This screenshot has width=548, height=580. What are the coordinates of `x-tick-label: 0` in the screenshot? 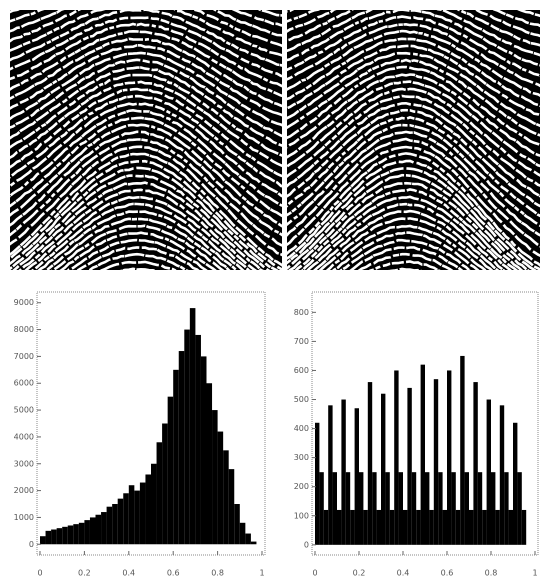 It's located at (314, 573).